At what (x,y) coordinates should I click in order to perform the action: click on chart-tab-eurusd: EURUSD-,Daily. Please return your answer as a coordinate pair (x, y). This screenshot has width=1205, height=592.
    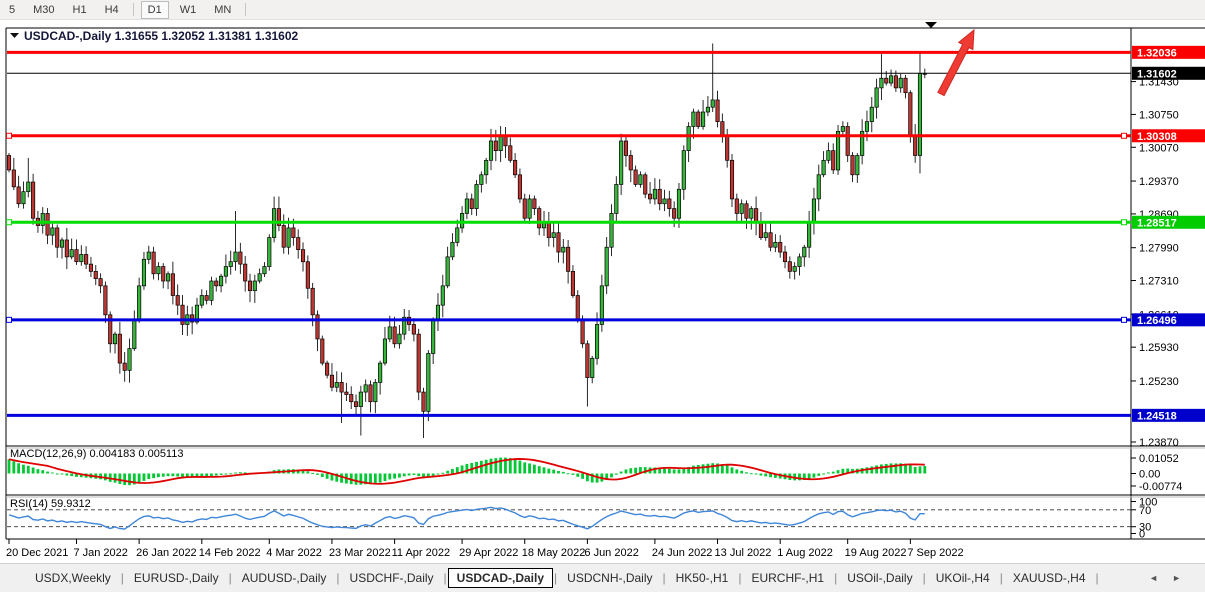
    Looking at the image, I should click on (176, 578).